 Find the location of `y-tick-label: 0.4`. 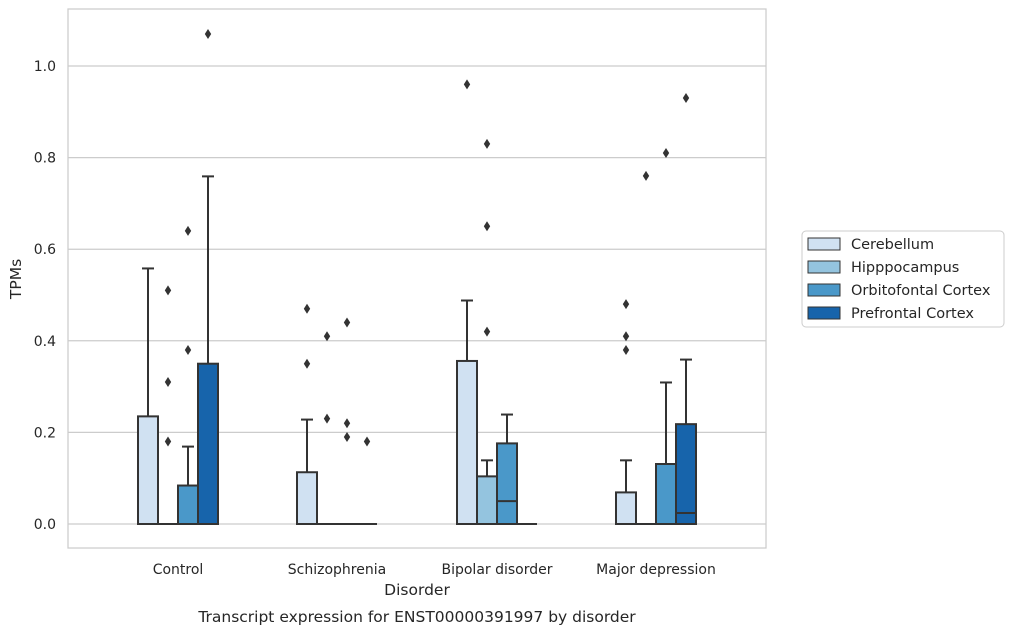

y-tick-label: 0.4 is located at coordinates (45, 342).